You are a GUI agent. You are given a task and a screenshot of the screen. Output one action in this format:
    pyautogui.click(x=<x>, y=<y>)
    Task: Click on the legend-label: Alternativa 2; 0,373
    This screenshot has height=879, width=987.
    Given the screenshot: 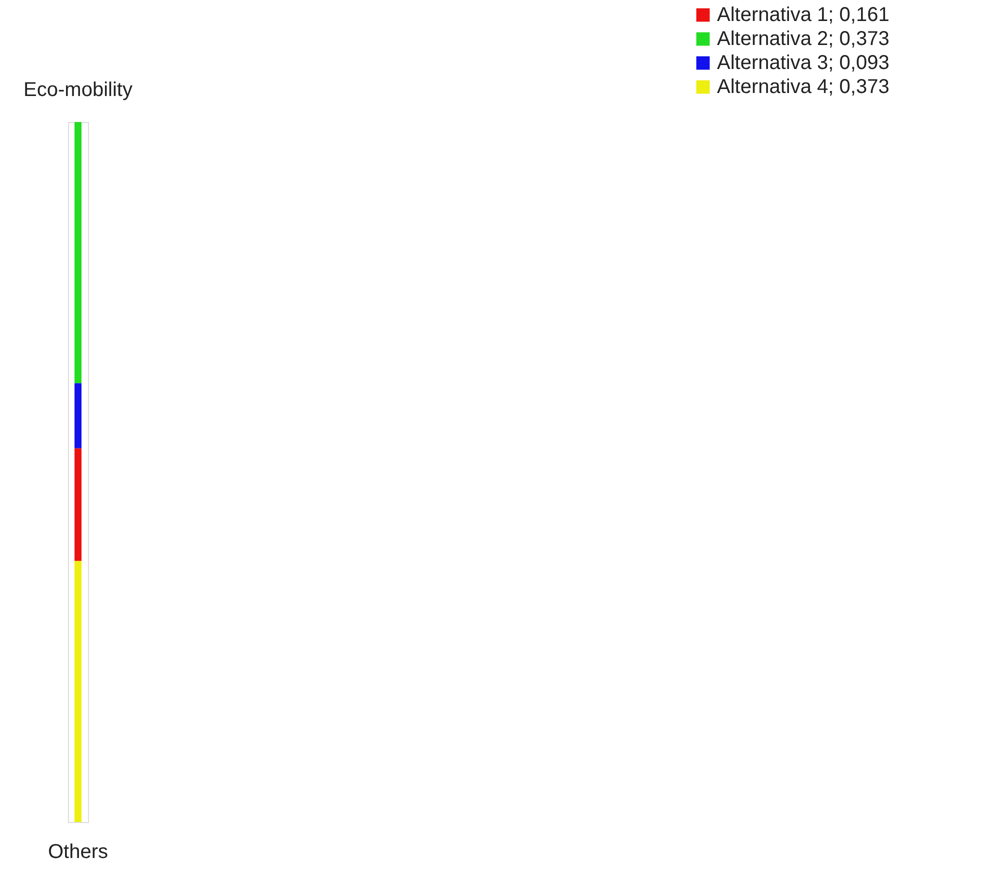 What is the action you would take?
    pyautogui.click(x=803, y=39)
    